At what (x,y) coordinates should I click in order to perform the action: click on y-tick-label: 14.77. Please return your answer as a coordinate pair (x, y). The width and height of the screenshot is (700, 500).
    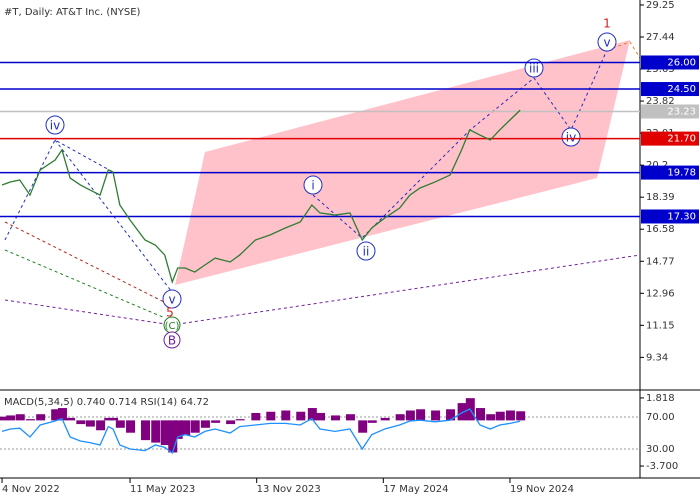
    Looking at the image, I should click on (660, 261).